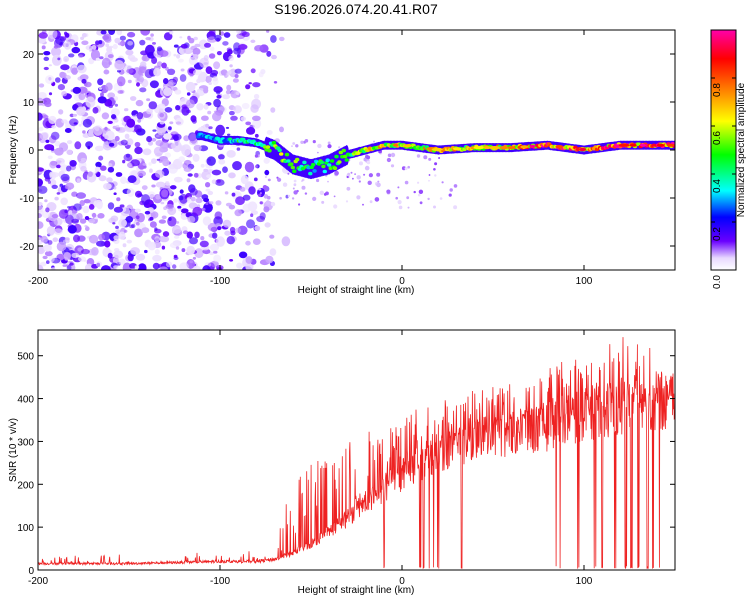  Describe the element at coordinates (13, 450) in the screenshot. I see `snr-y-label: SNR (10 * v/v)` at that location.